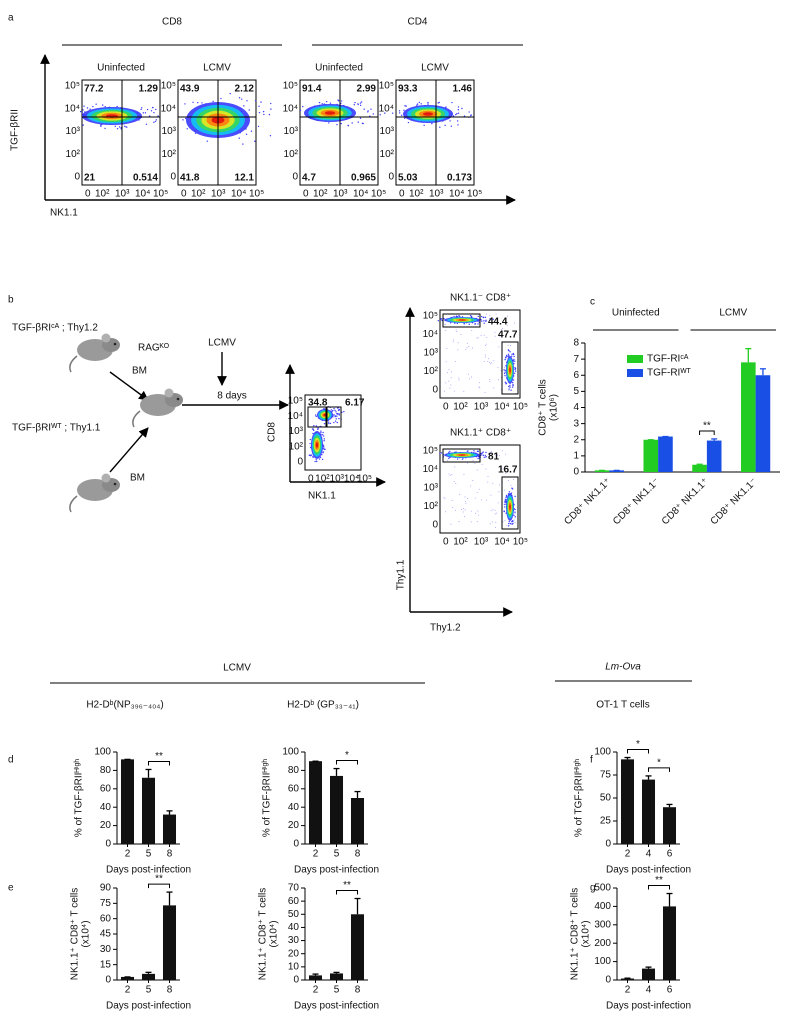  What do you see at coordinates (431, 371) in the screenshot?
I see `flow-y-tick-label: 10²` at bounding box center [431, 371].